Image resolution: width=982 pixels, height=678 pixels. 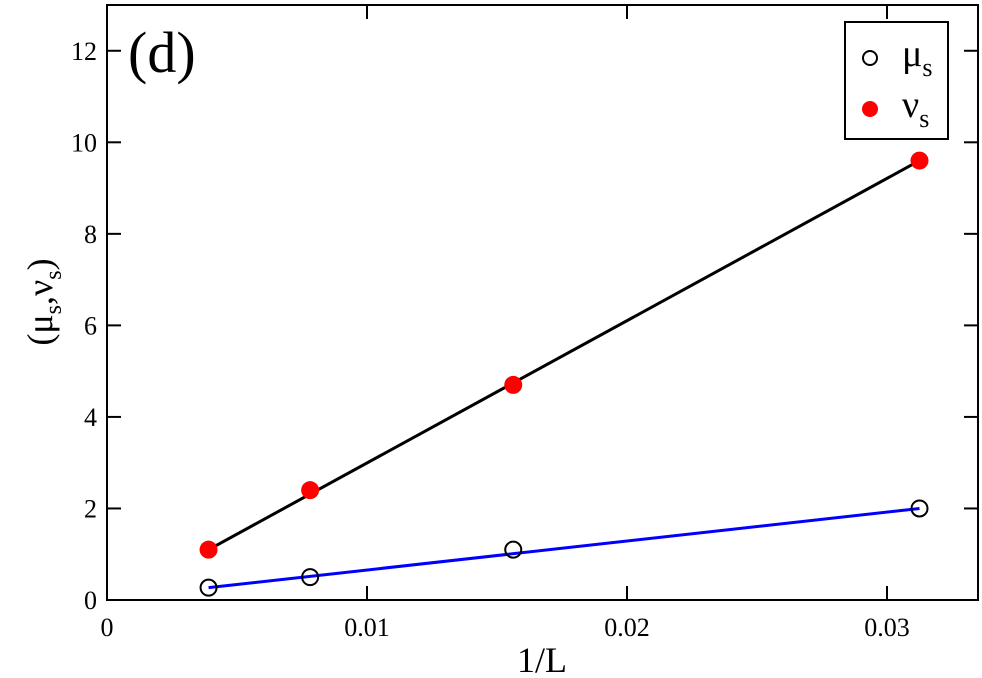 What do you see at coordinates (870, 109) in the screenshot?
I see `legend-marker-nu` at bounding box center [870, 109].